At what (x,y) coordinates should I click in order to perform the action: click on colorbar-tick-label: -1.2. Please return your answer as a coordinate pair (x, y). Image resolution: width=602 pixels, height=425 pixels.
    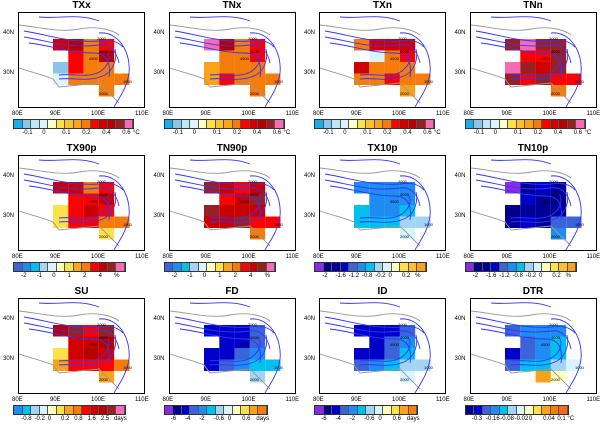
    Looking at the image, I should click on (504, 276).